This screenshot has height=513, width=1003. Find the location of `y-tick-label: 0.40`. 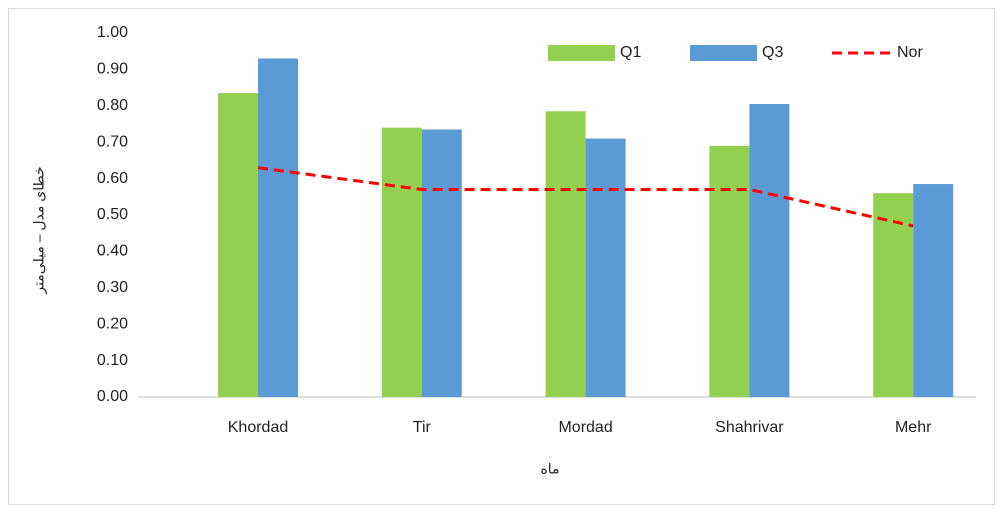

y-tick-label: 0.40 is located at coordinates (112, 251).